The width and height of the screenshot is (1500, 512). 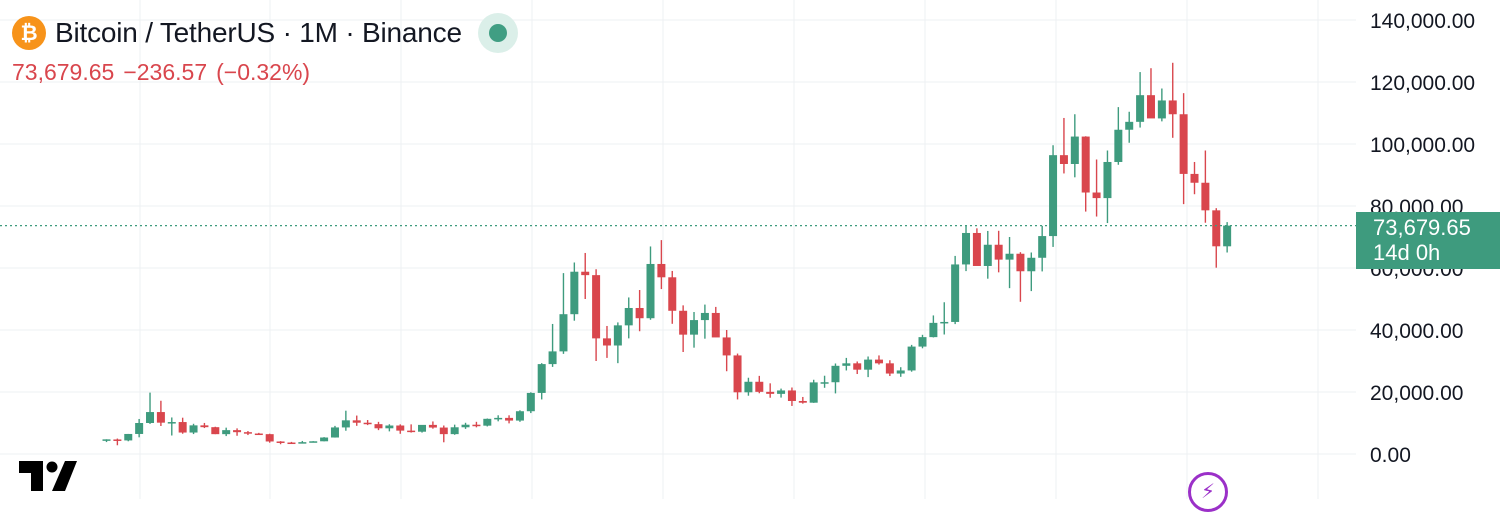 I want to click on candle-countdown: 14d 0h, so click(x=1407, y=252).